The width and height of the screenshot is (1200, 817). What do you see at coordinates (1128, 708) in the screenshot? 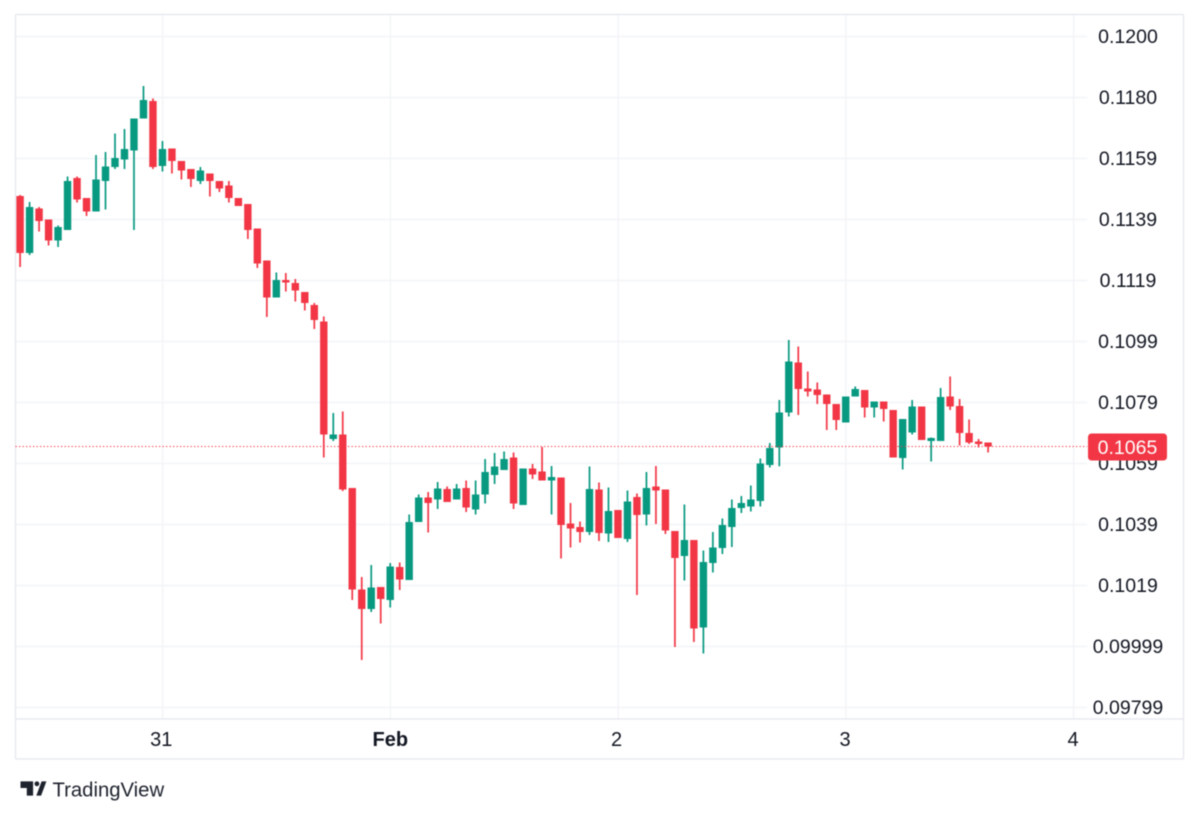
I see `svg-text: 0.09799` at bounding box center [1128, 708].